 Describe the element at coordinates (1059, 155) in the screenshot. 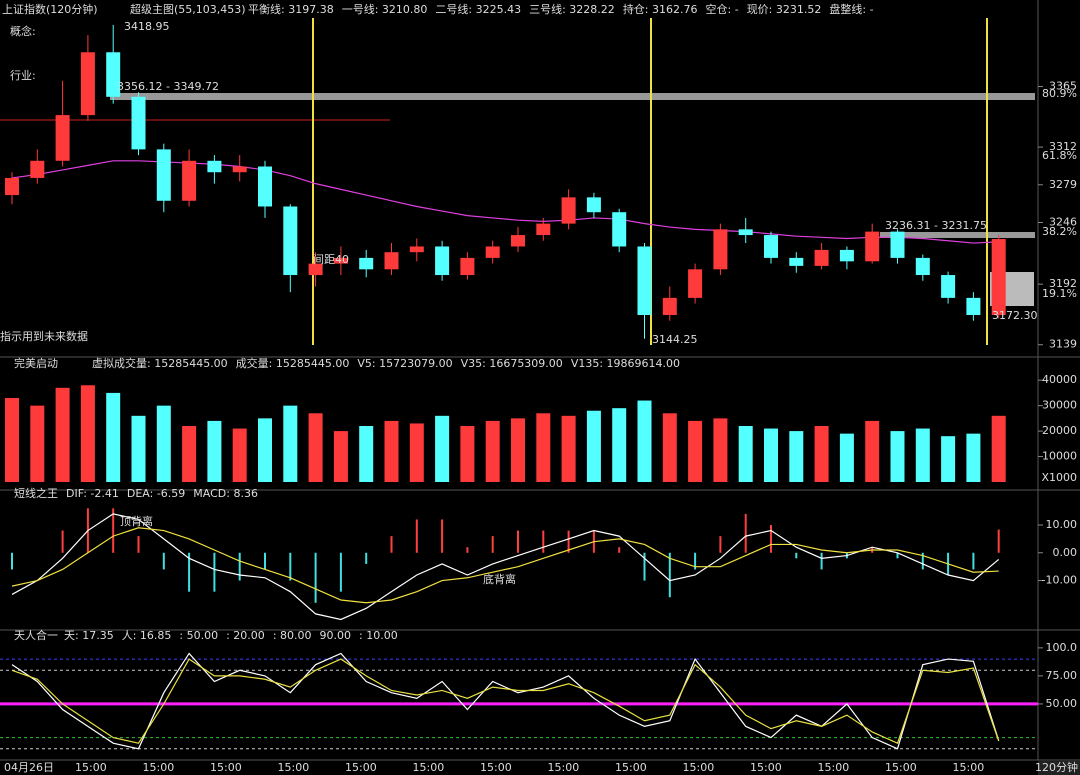

I see `ratio-label: 61.8%` at that location.